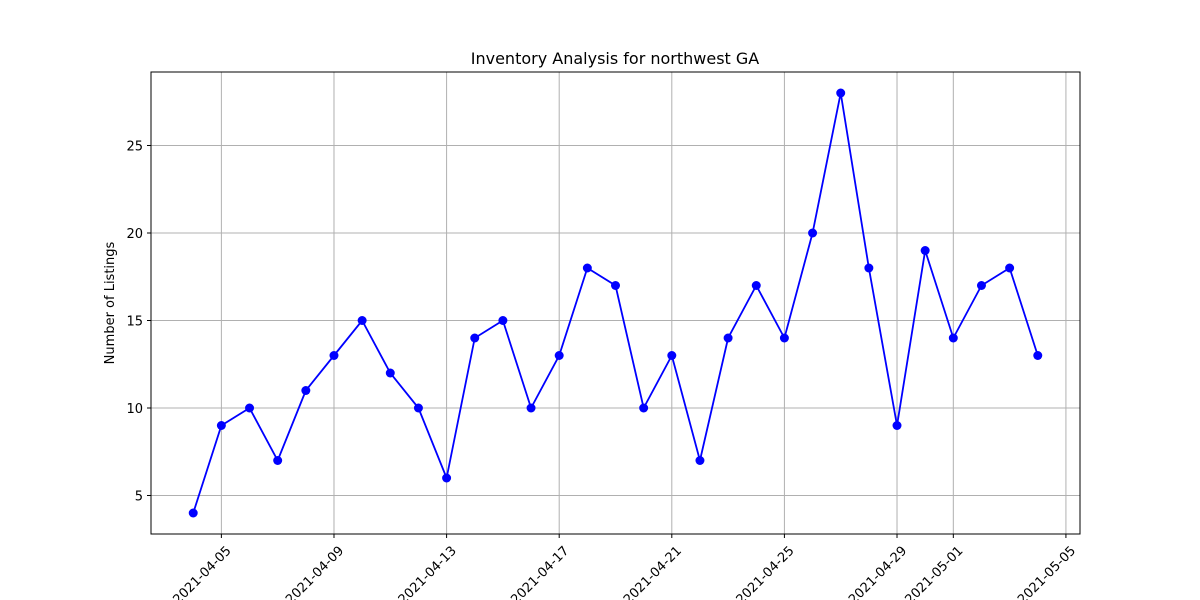  I want to click on x-tick-label: 2021-04-25, so click(766, 572).